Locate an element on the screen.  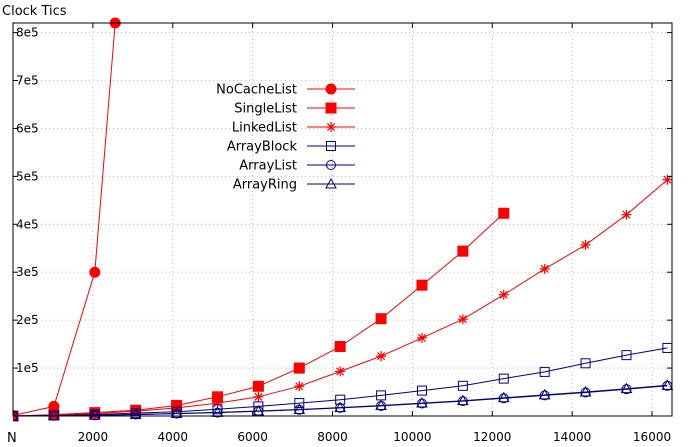
y-tick-label: 7e5 is located at coordinates (27, 81).